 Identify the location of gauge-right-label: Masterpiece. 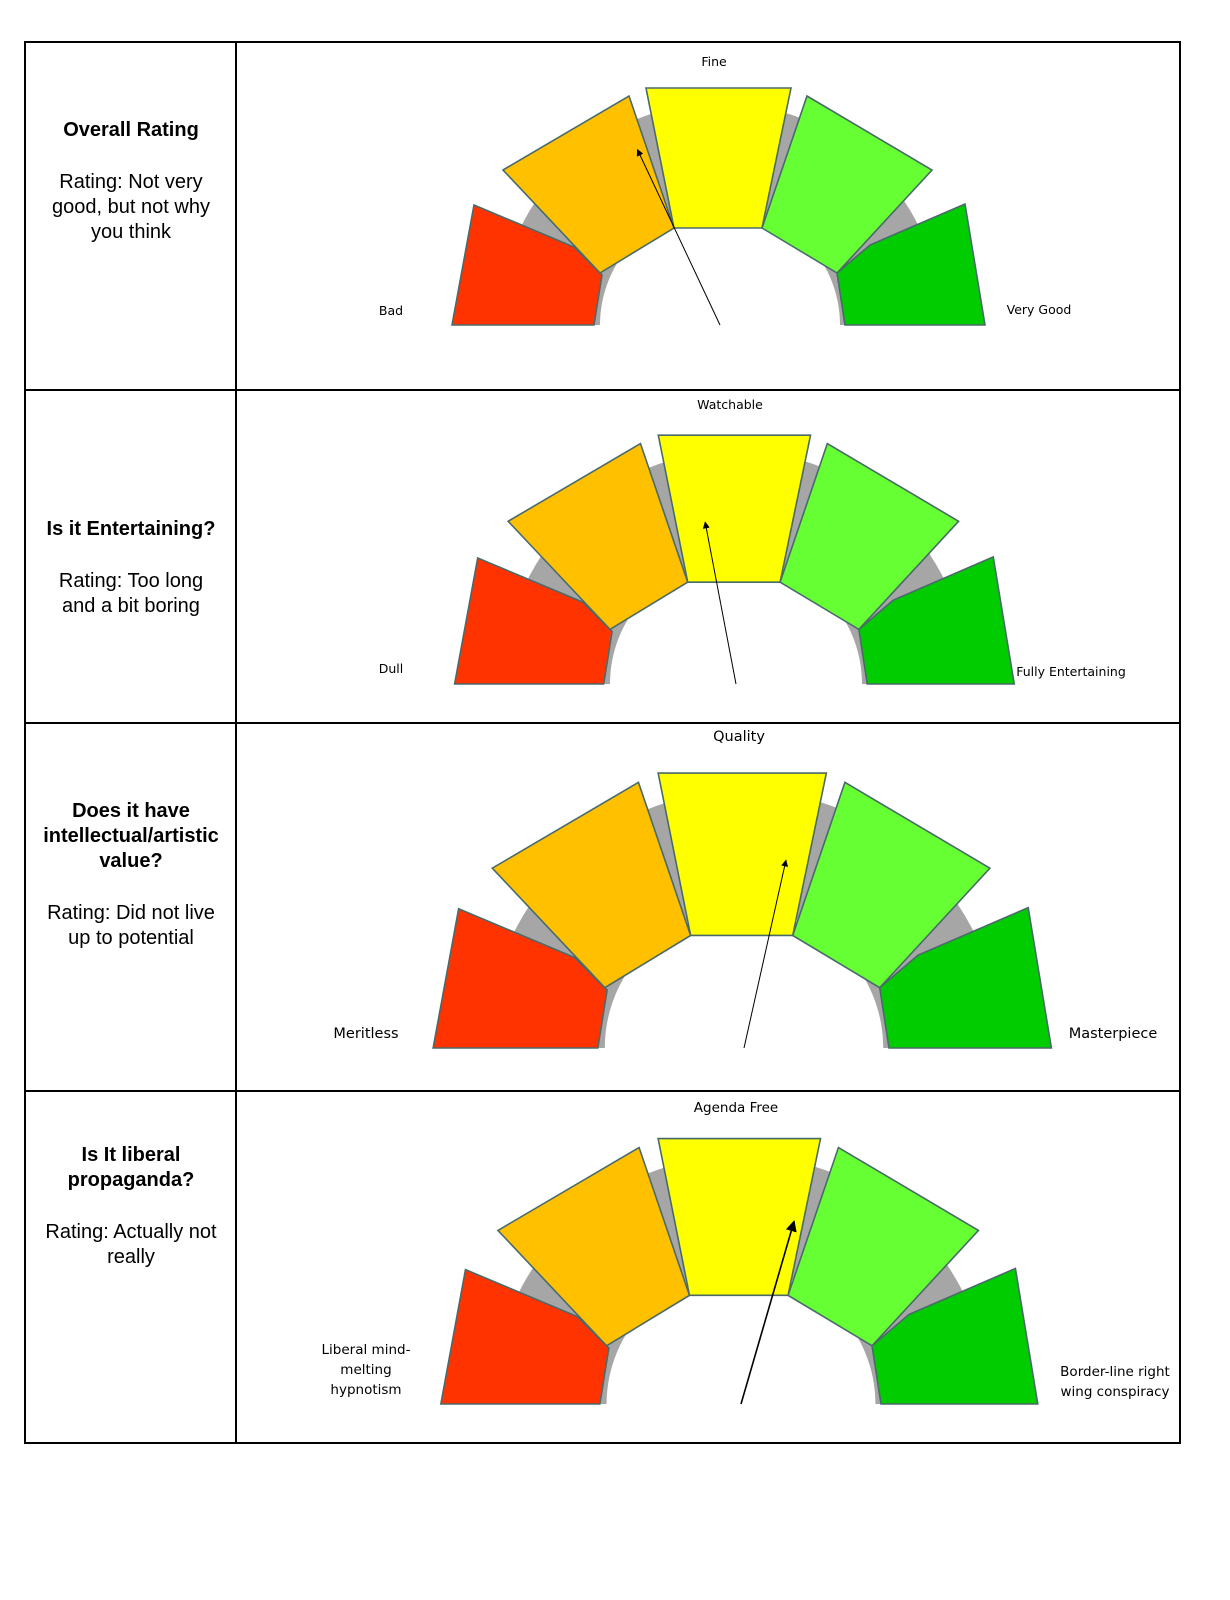
(1113, 1034).